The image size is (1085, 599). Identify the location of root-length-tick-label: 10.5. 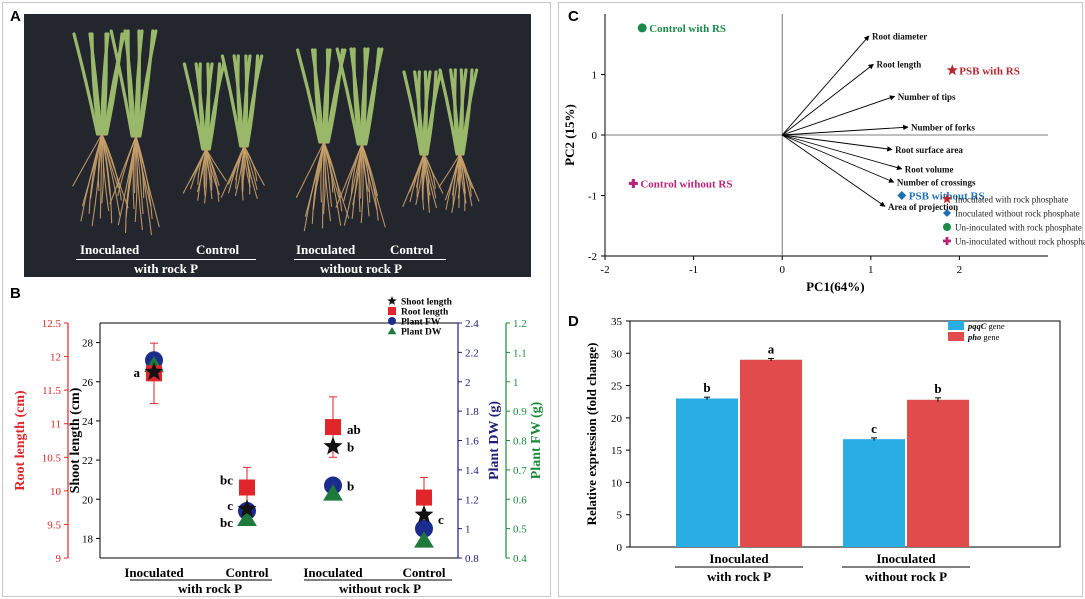
(52, 458).